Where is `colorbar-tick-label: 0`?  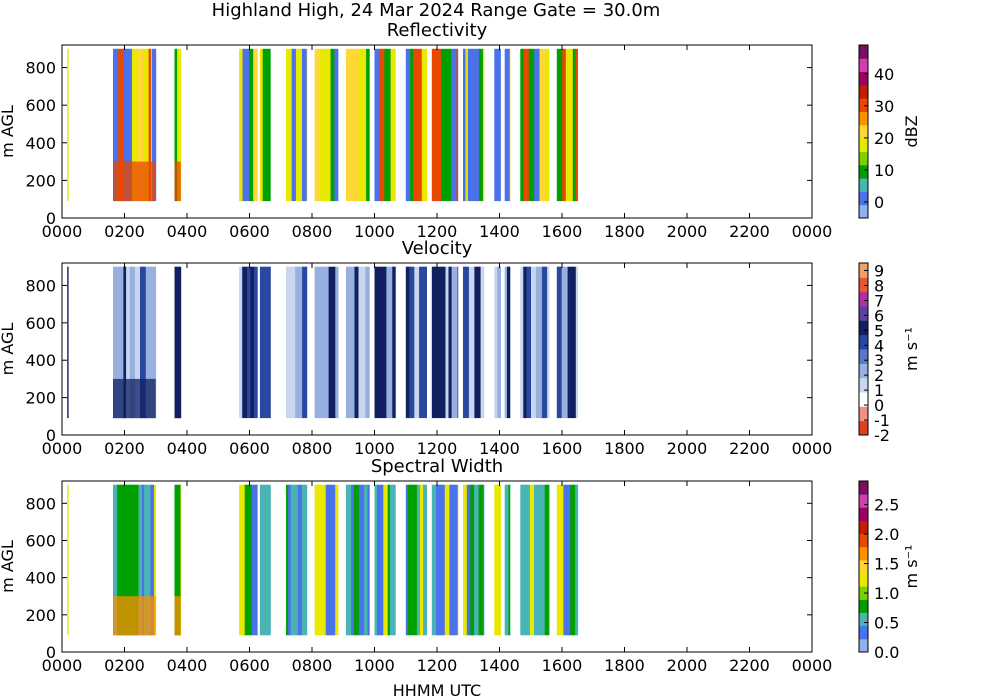 colorbar-tick-label: 0 is located at coordinates (879, 202).